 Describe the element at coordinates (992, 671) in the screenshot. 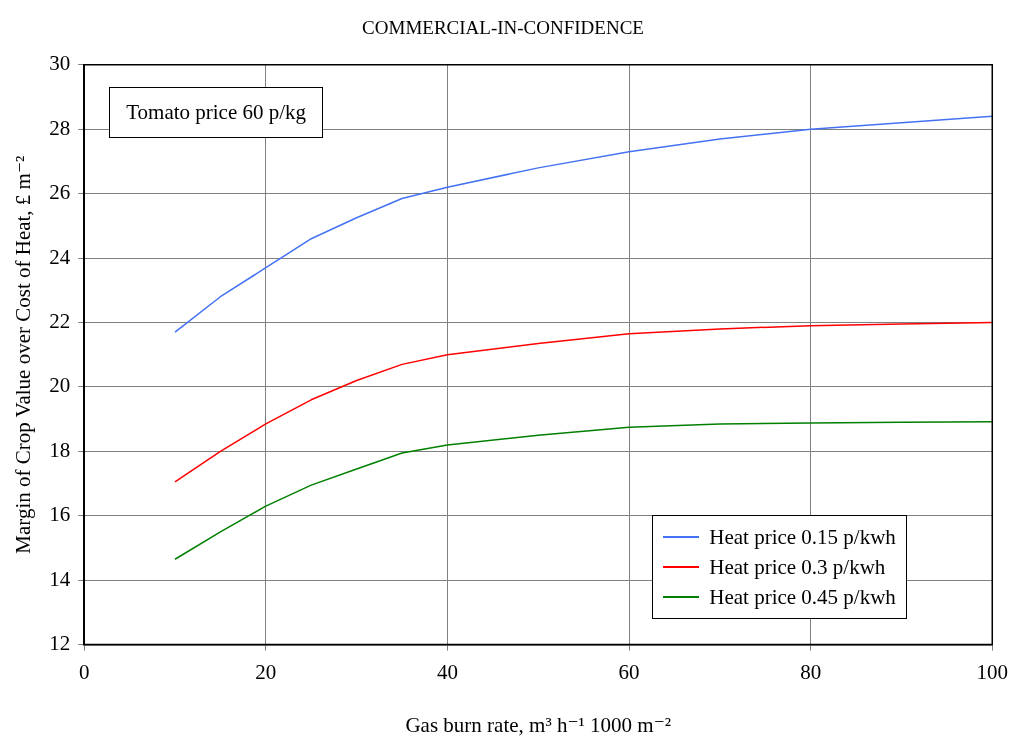

I see `x-tick-label: 100` at that location.